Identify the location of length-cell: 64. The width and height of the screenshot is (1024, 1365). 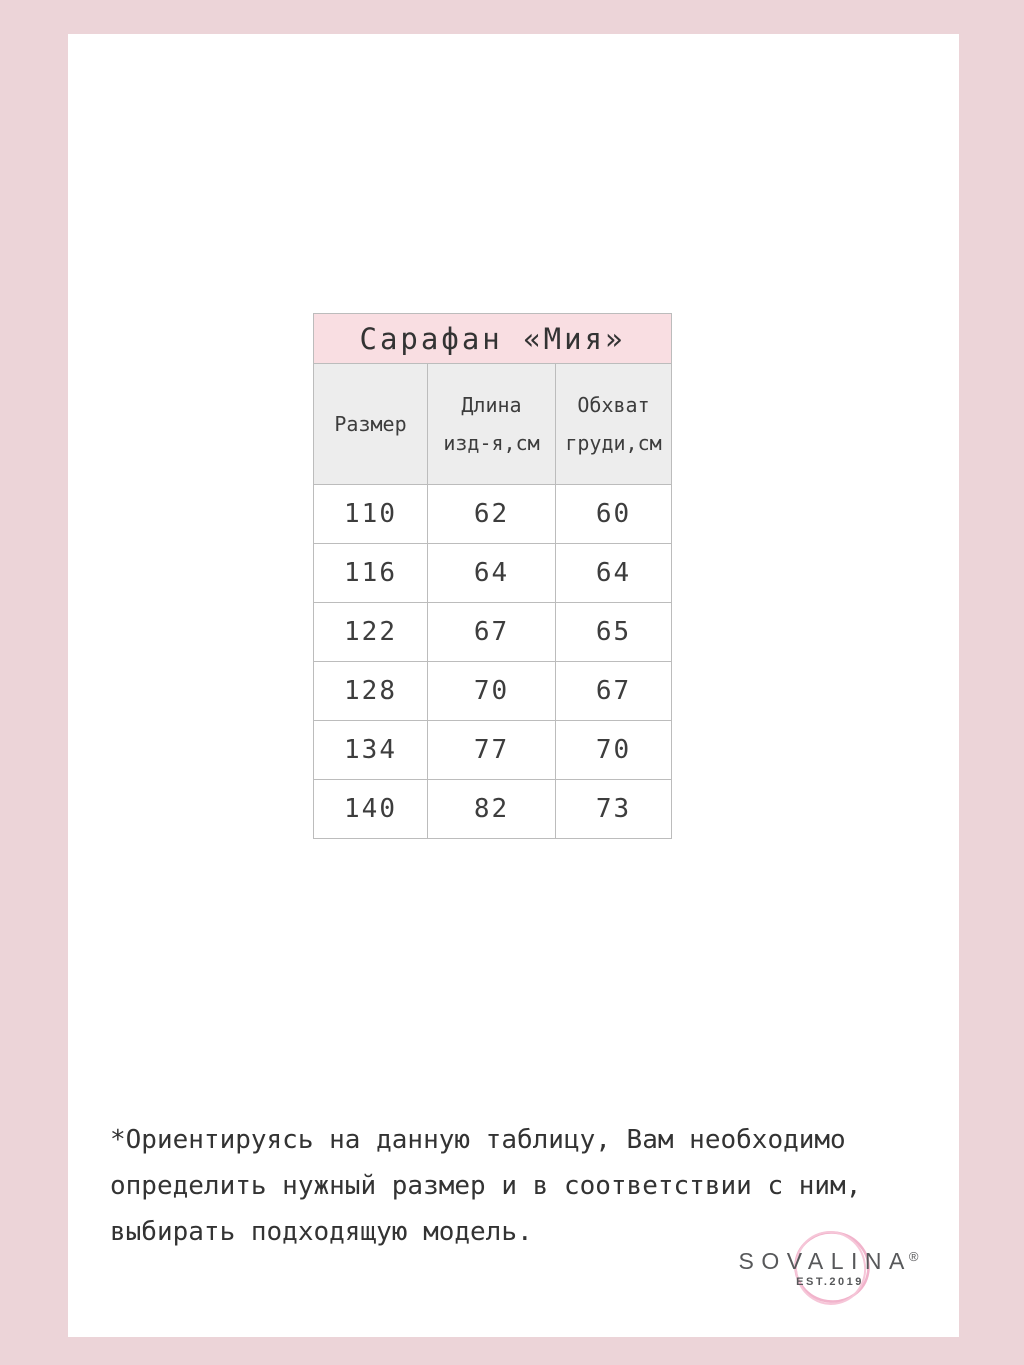
(491, 573).